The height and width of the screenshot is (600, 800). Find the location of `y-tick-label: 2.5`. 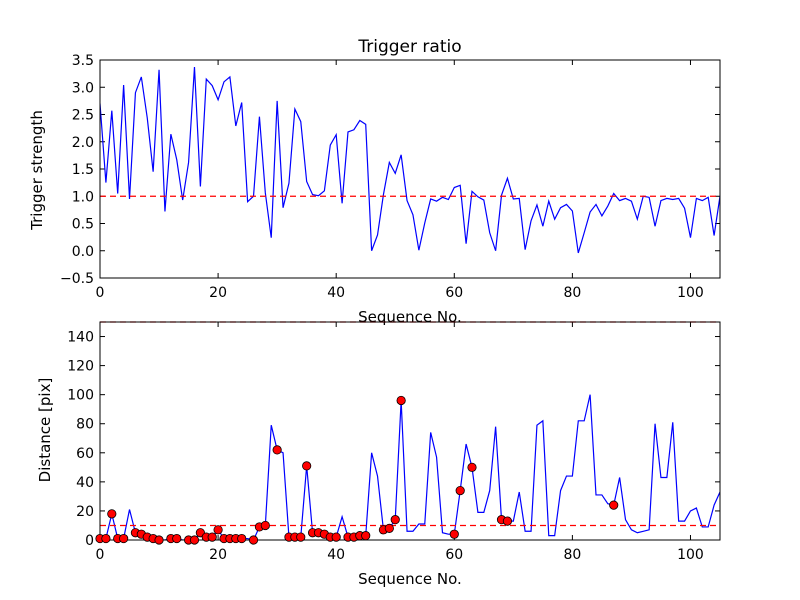

y-tick-label: 2.5 is located at coordinates (83, 116).